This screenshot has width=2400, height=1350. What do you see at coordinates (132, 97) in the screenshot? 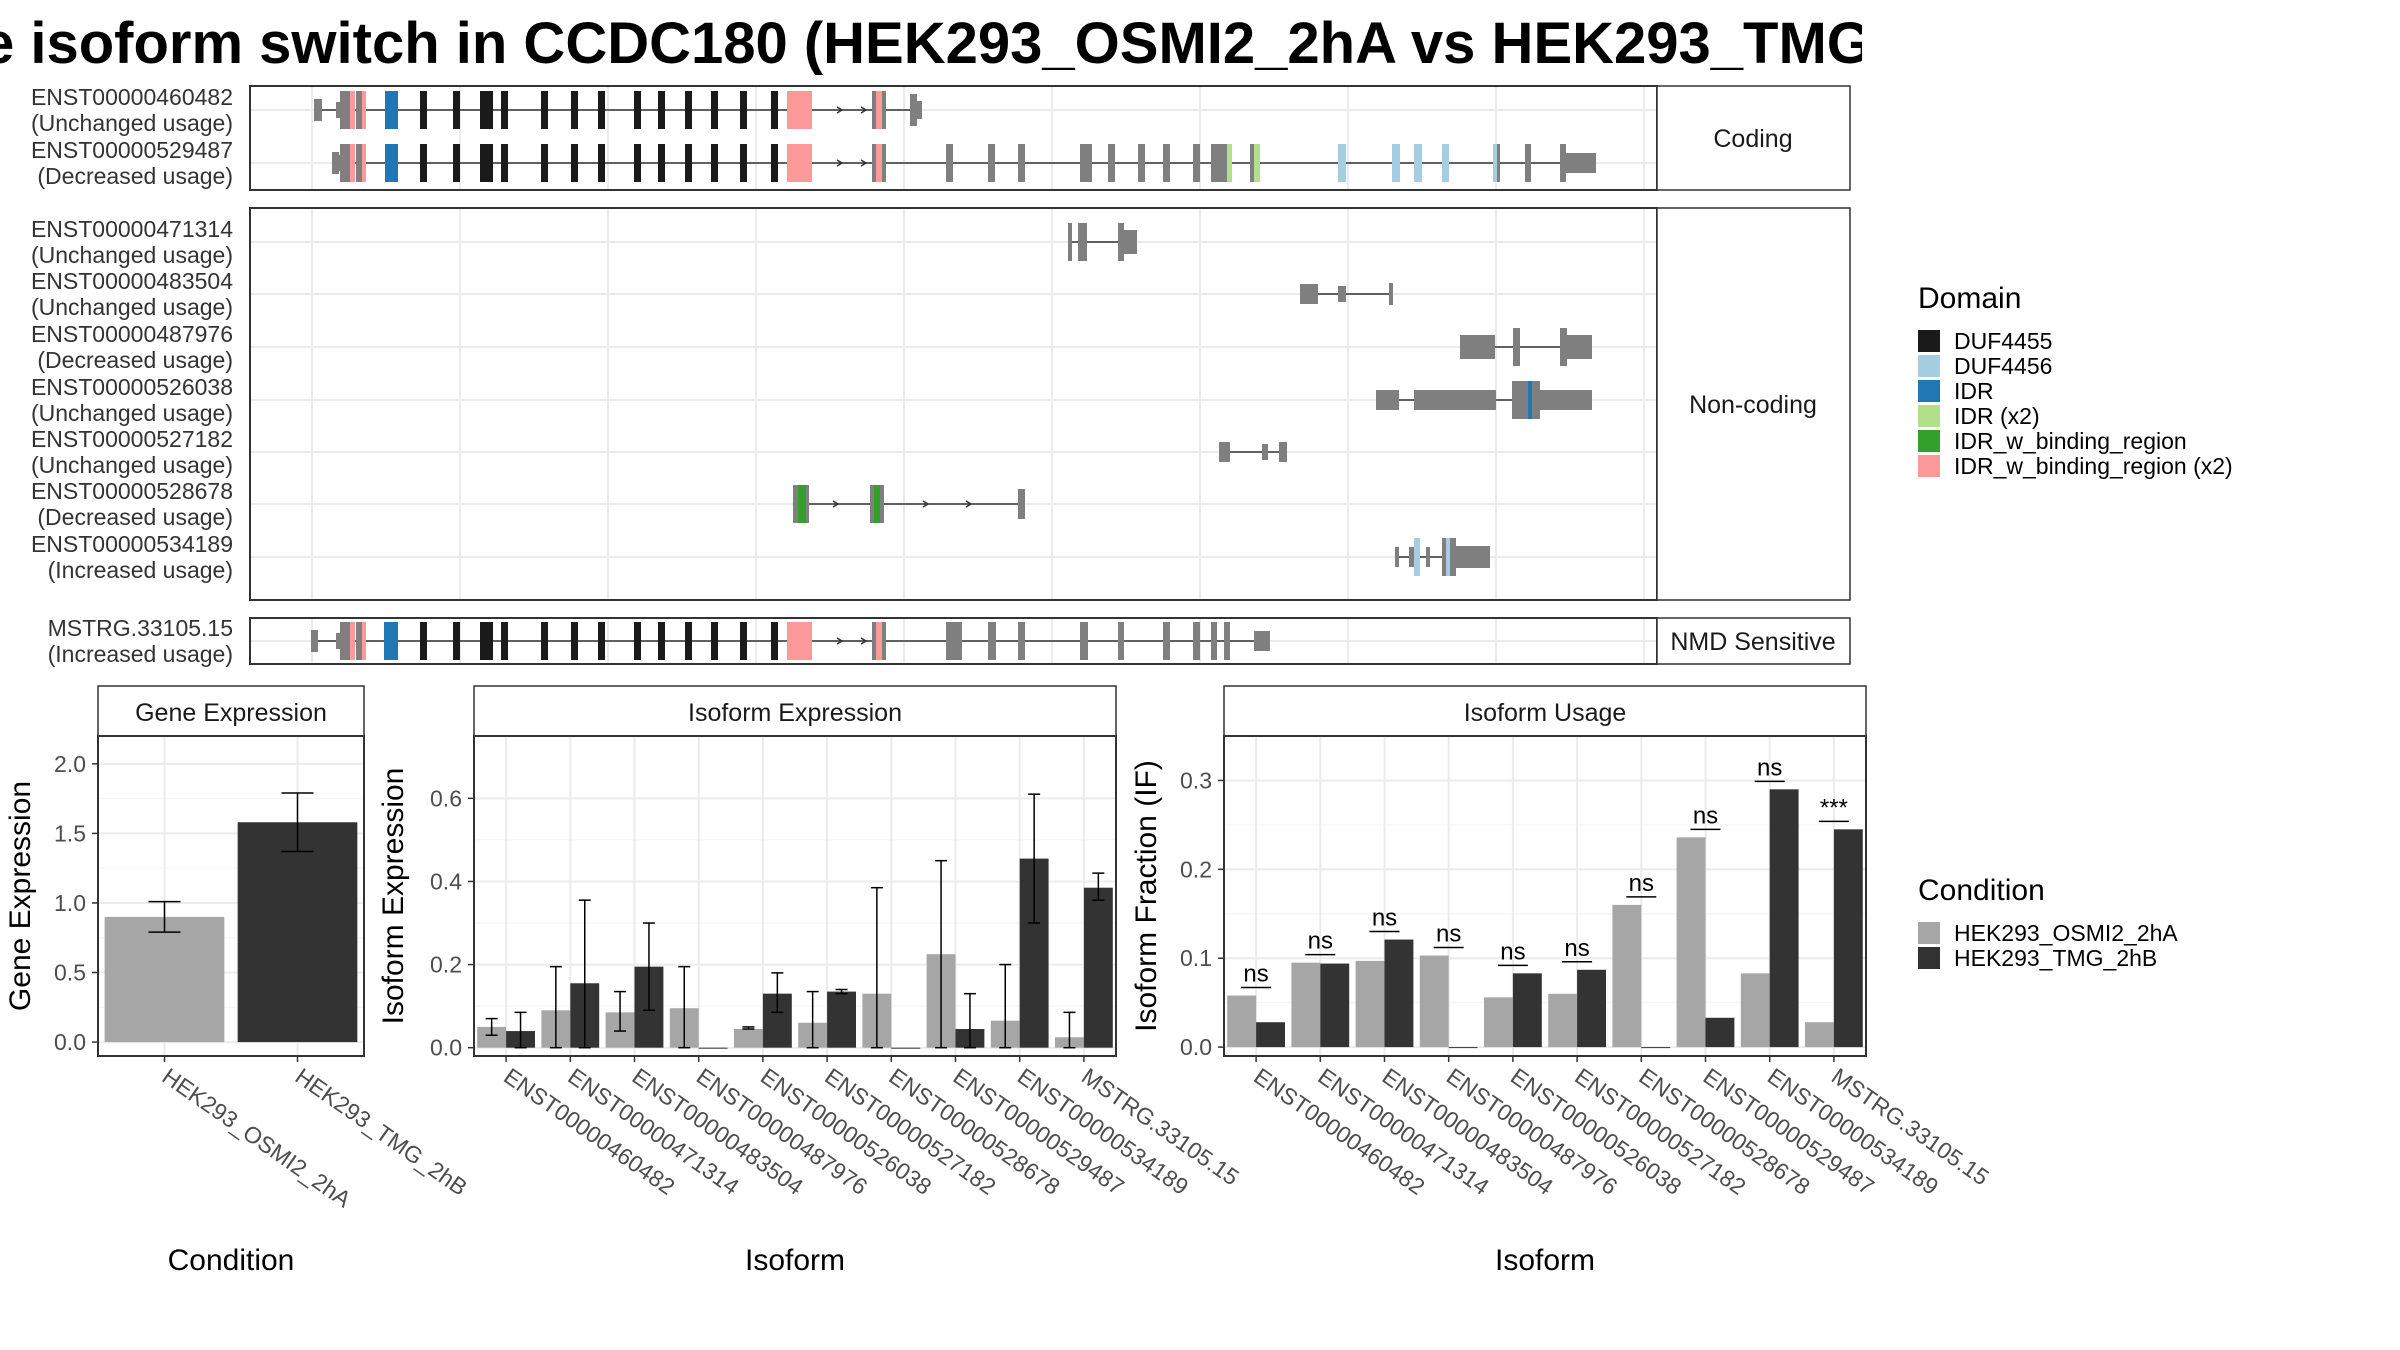
I see `isoform-id-label: ENST00000460482` at bounding box center [132, 97].